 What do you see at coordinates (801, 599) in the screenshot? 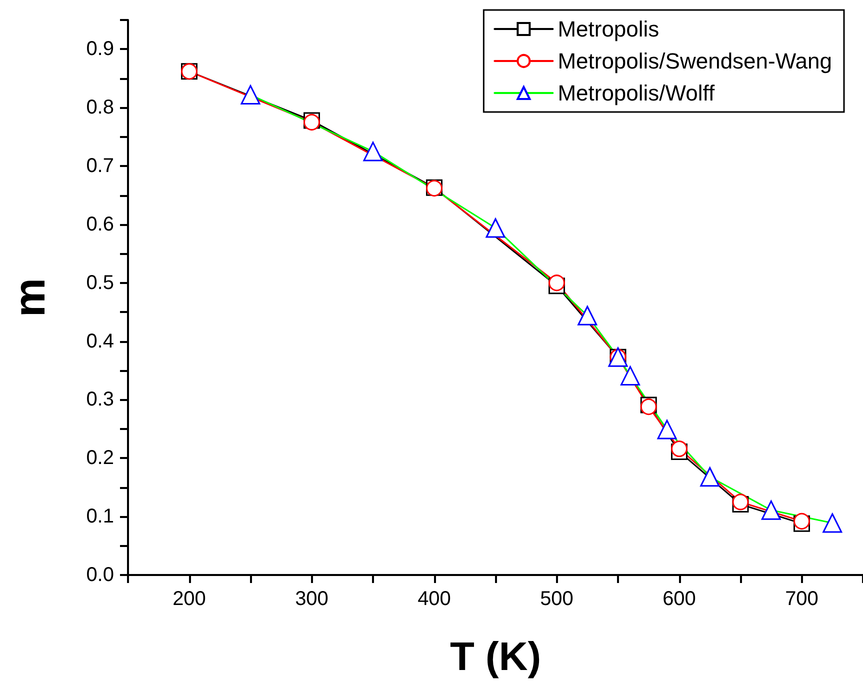
I see `x-tick-label: 700` at bounding box center [801, 599].